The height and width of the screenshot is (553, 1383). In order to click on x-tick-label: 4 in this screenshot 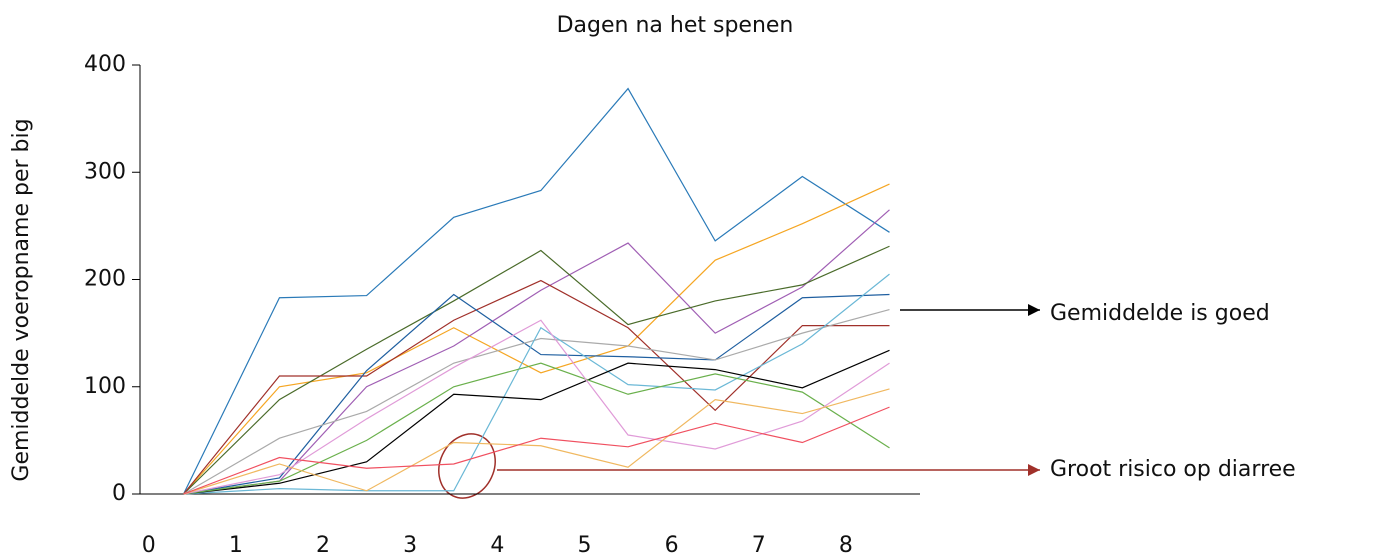, I will do `click(497, 543)`.